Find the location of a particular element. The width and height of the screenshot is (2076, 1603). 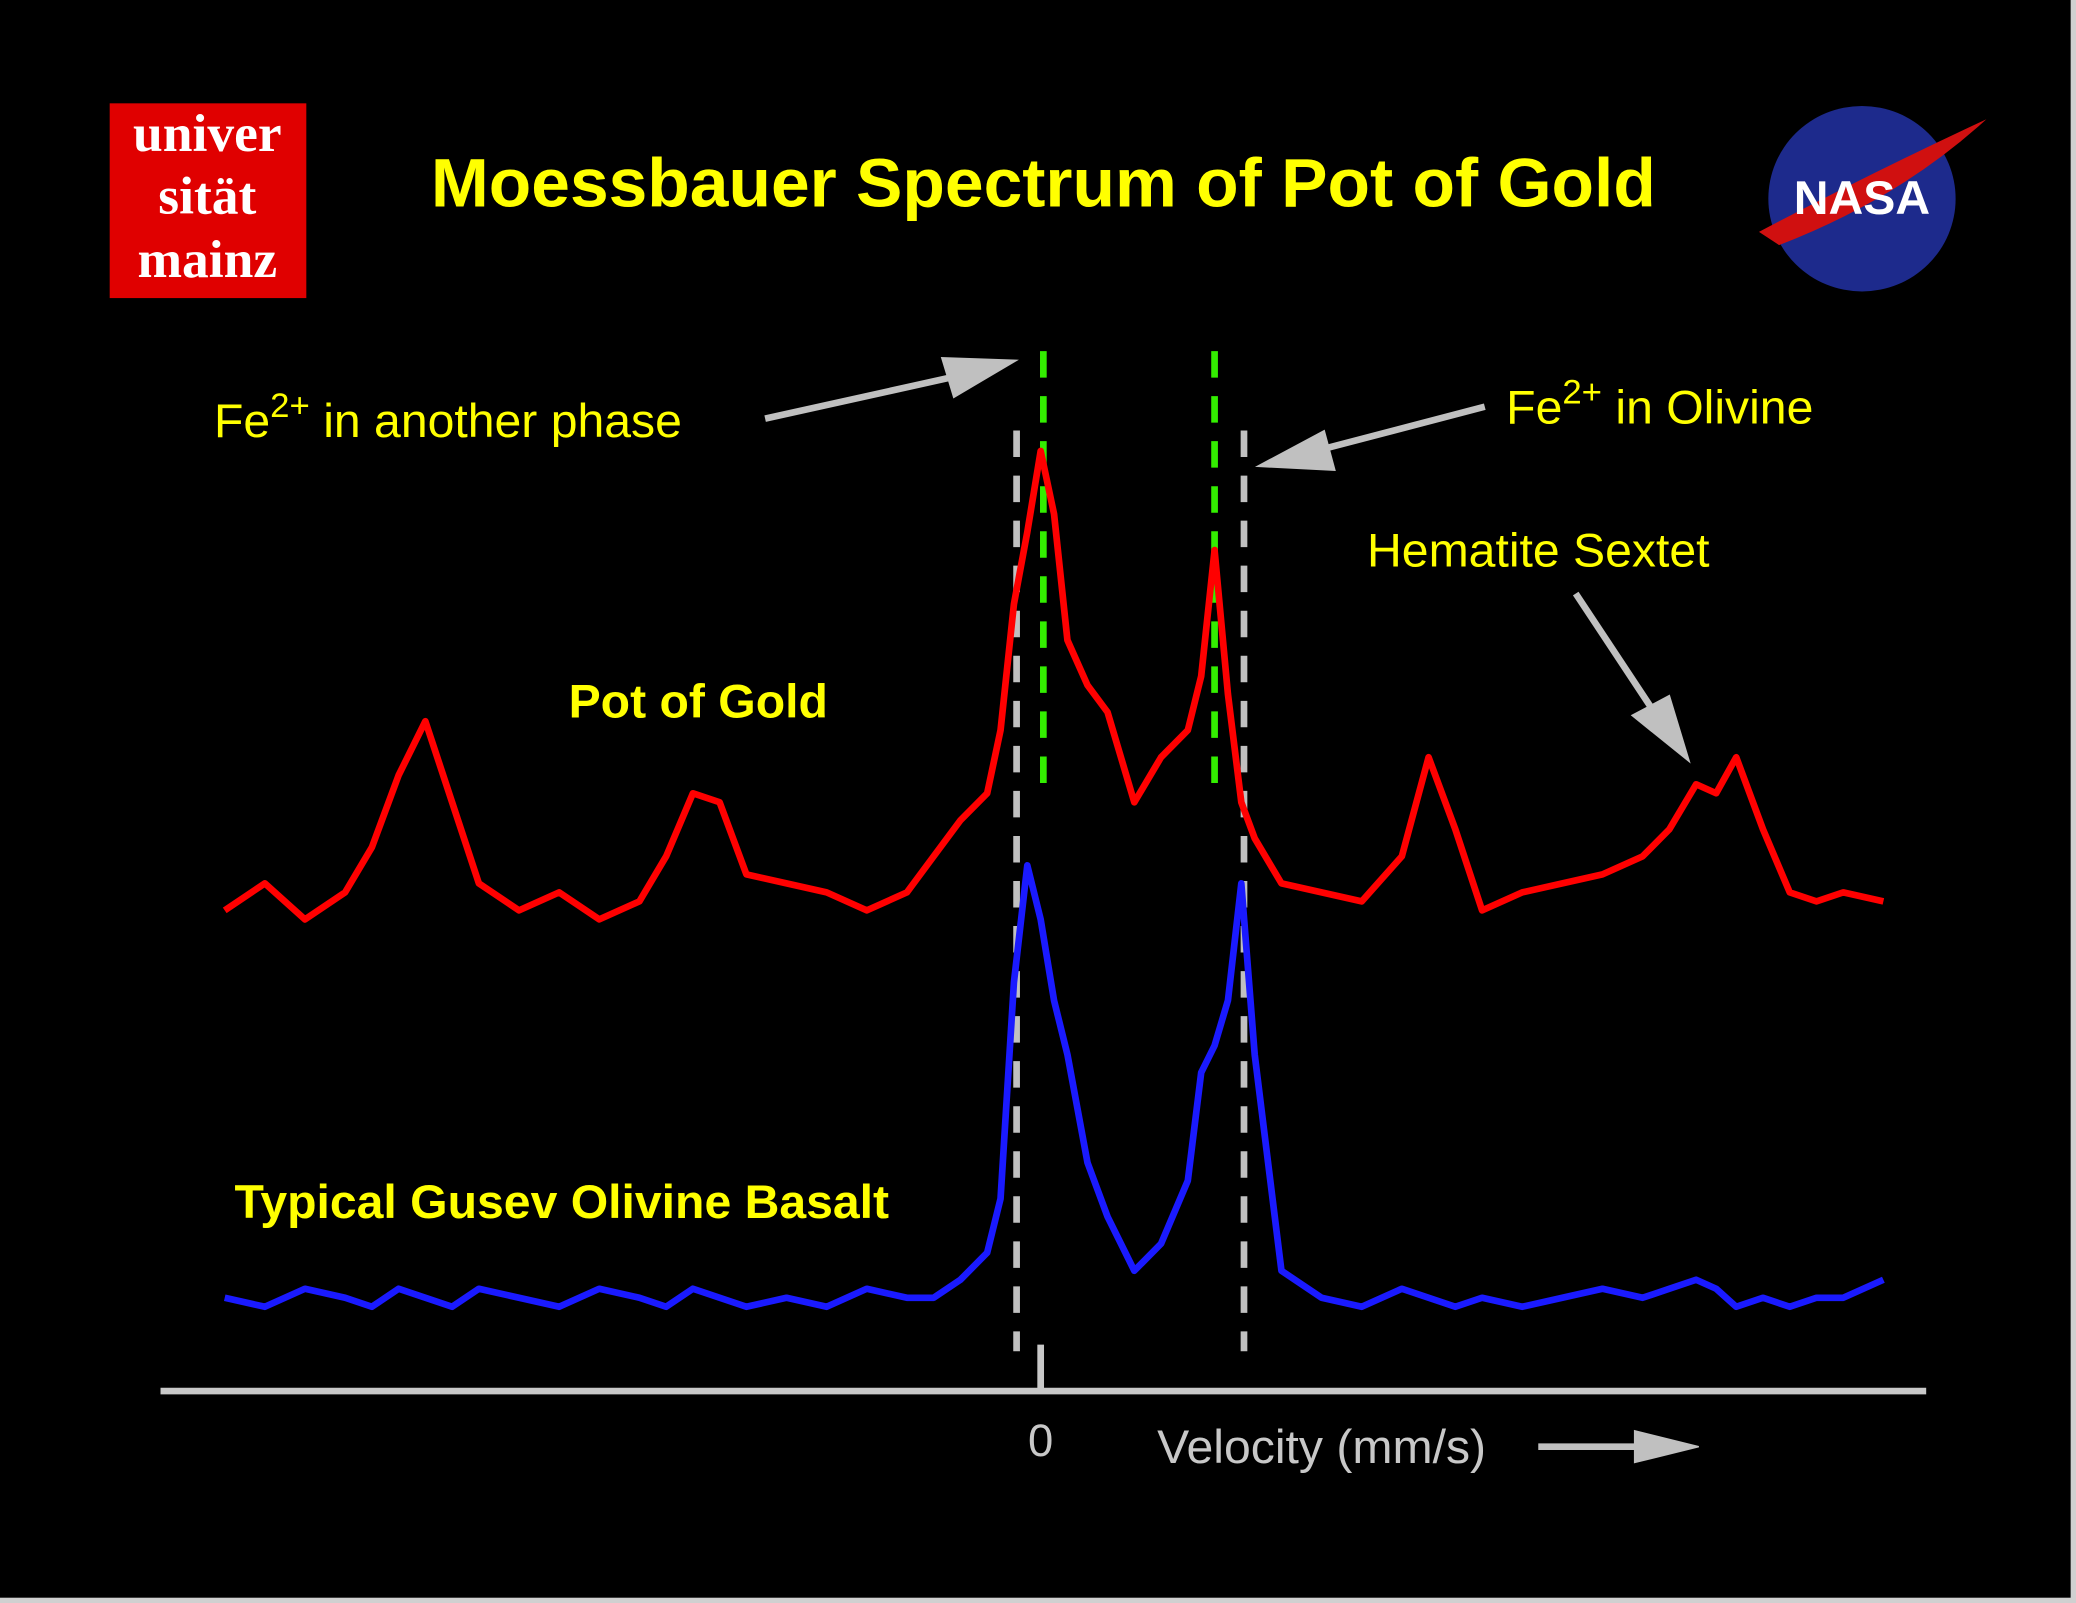

mainz-logo: univer sität mainz is located at coordinates (208, 201).